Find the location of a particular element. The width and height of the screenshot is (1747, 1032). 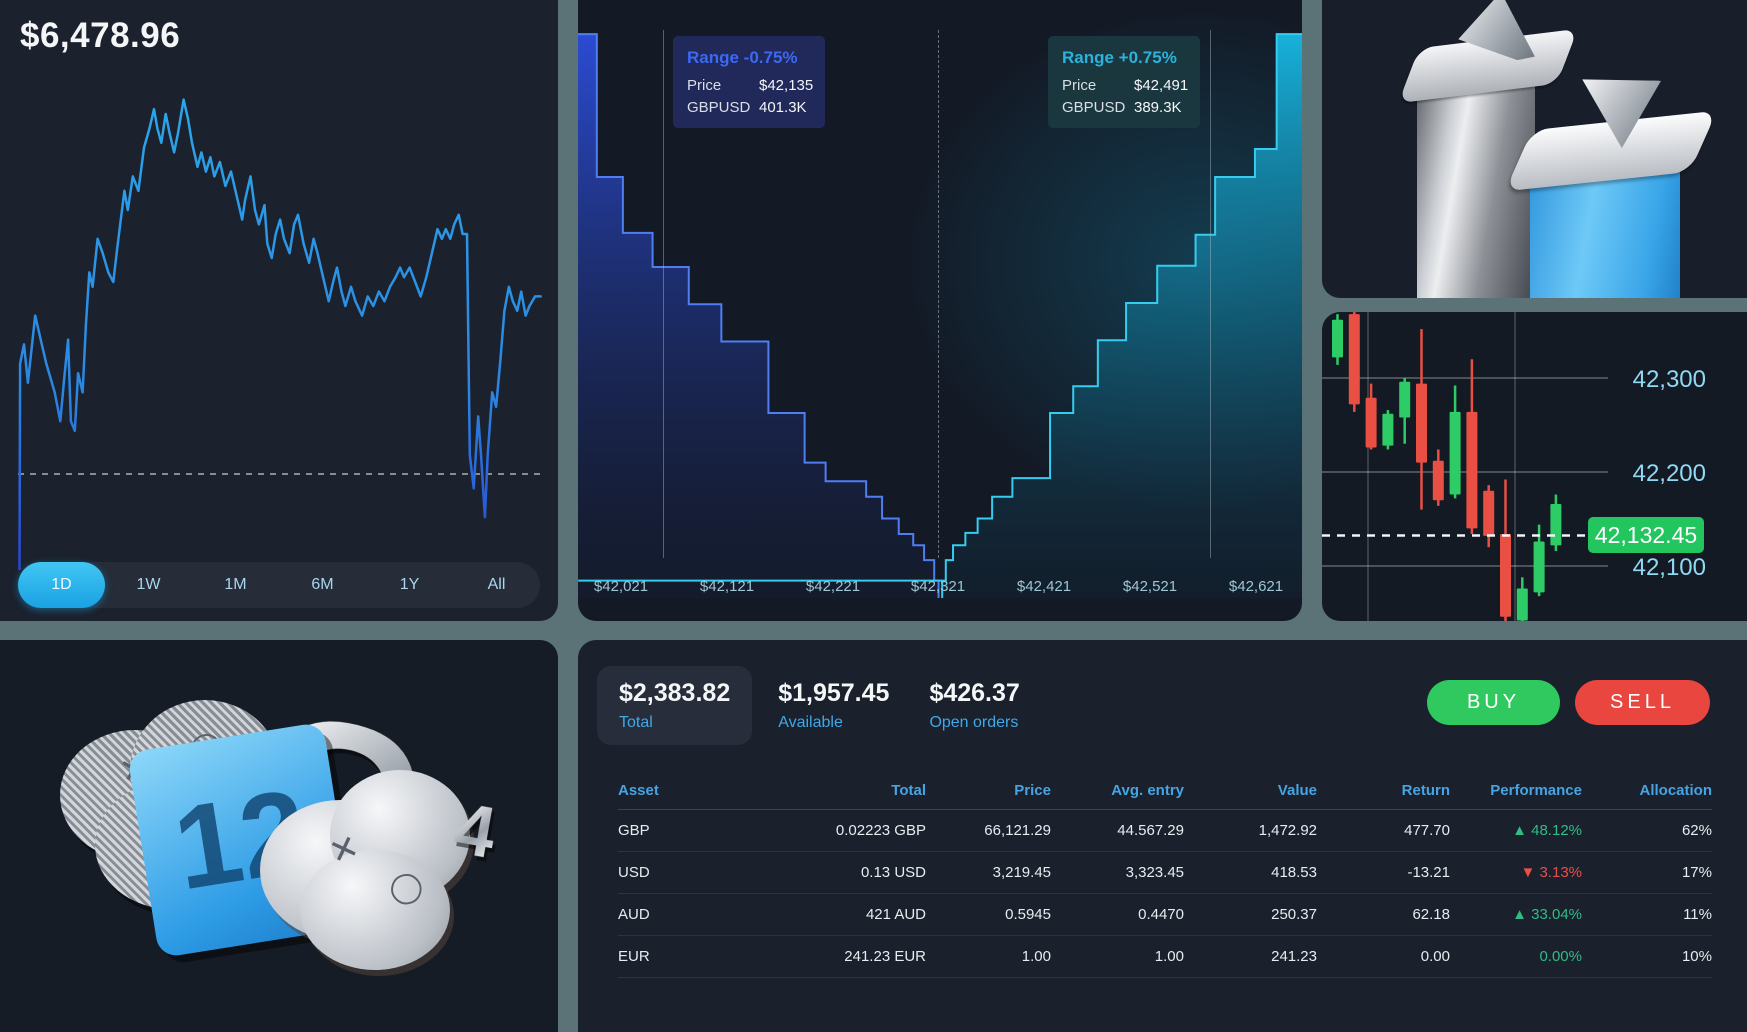

summary-total: $2,383.82 Total is located at coordinates (675, 705).